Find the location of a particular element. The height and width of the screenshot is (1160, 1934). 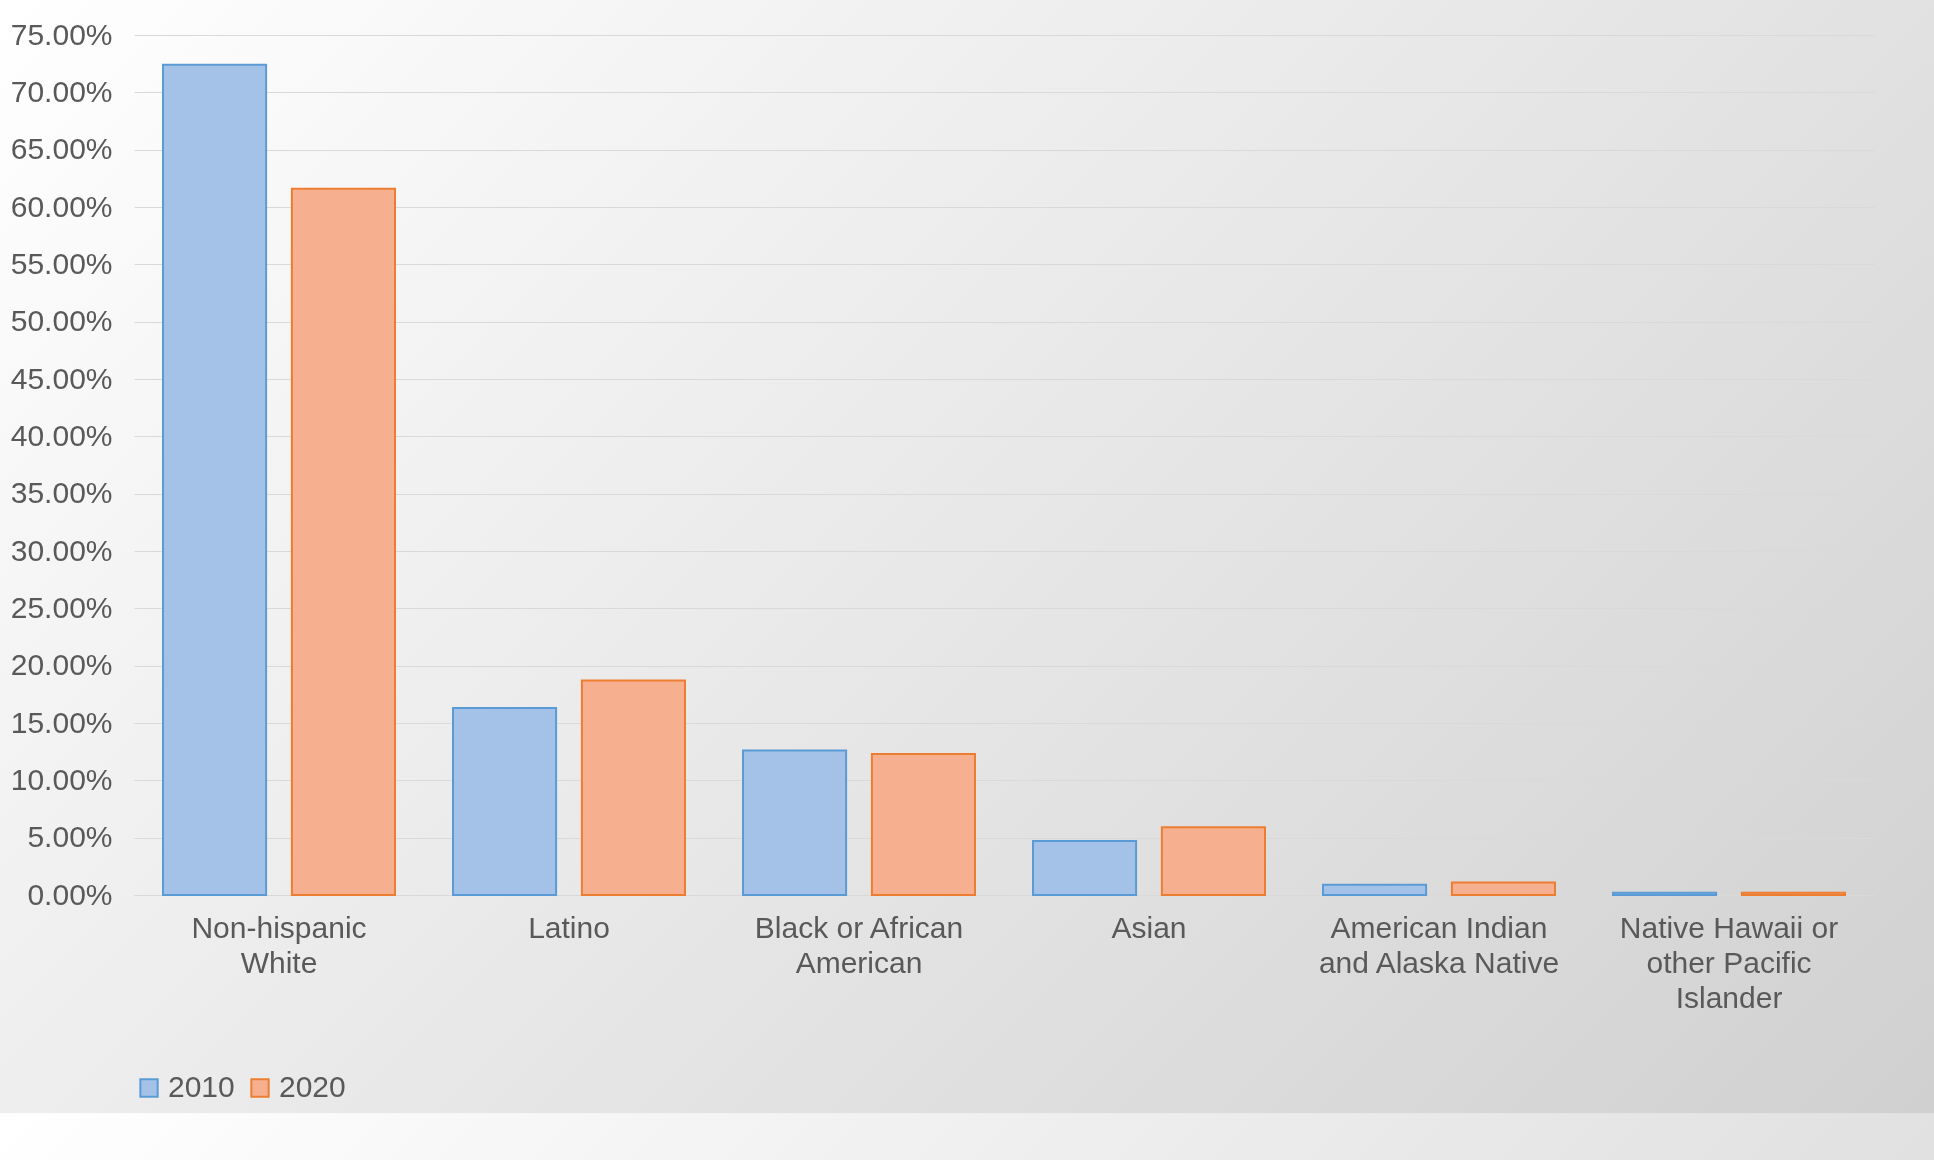

x-tick-label: Black or African American is located at coordinates (859, 944).